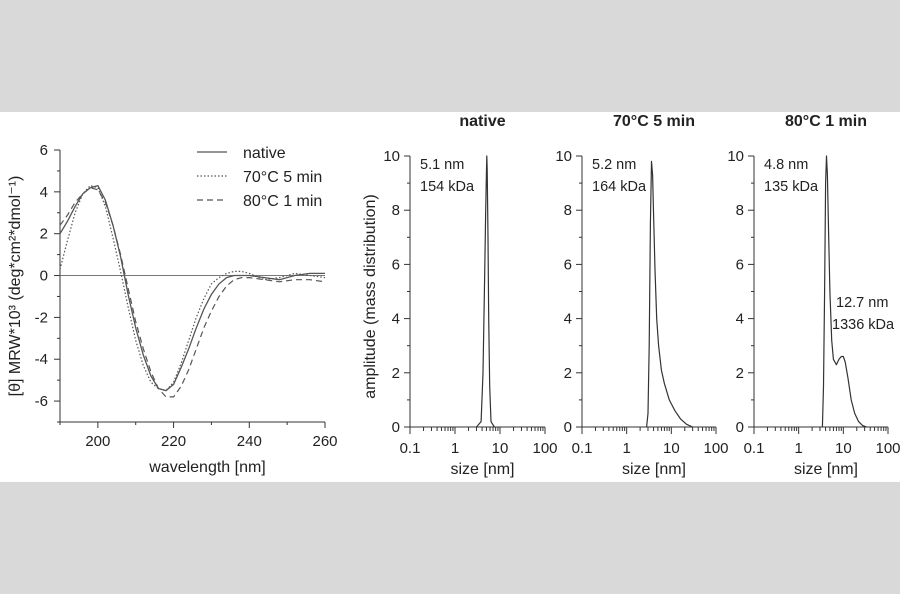 This screenshot has height=594, width=900. I want to click on dls-y-axis-label: amplitude (mass distribution), so click(370, 296).